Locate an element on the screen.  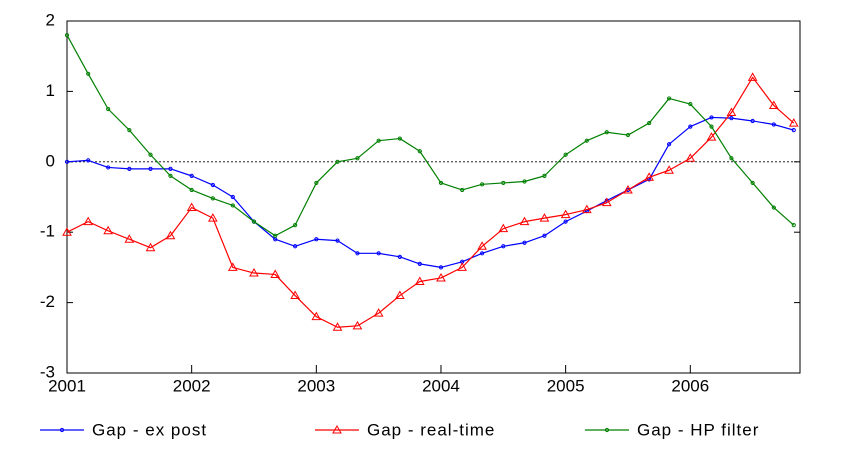
x-tick-label: 2002 is located at coordinates (192, 385).